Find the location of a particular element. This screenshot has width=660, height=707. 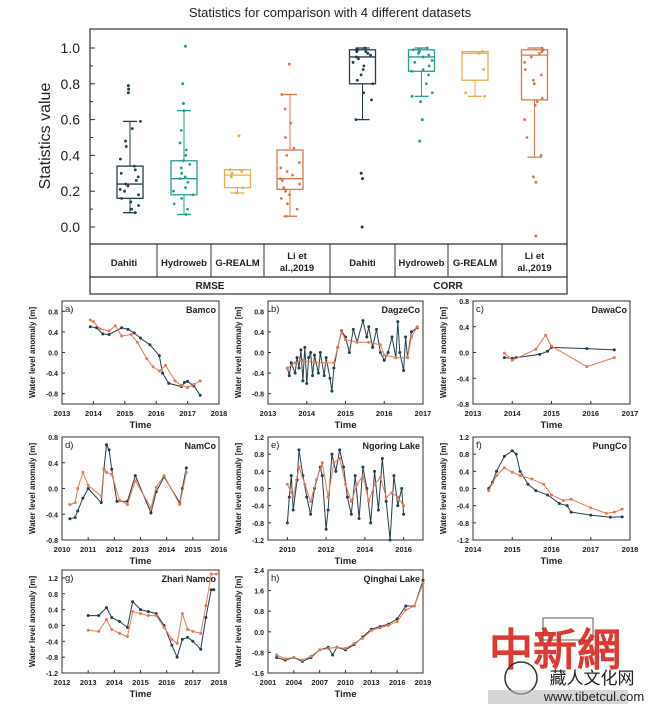

x-tick-label: 2001 is located at coordinates (268, 682).